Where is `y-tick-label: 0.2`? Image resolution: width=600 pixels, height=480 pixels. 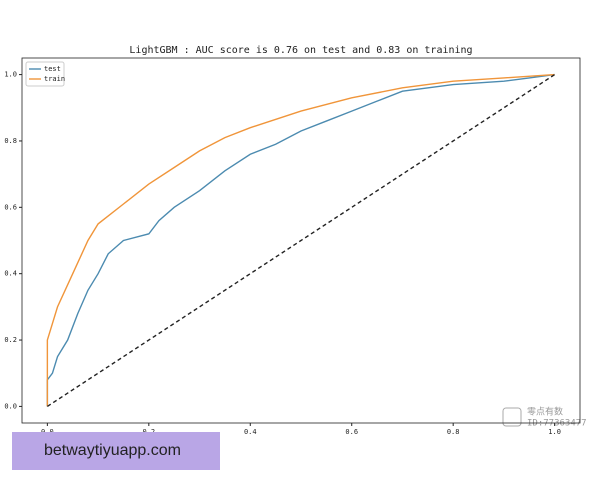
y-tick-label: 0.2 is located at coordinates (10, 340).